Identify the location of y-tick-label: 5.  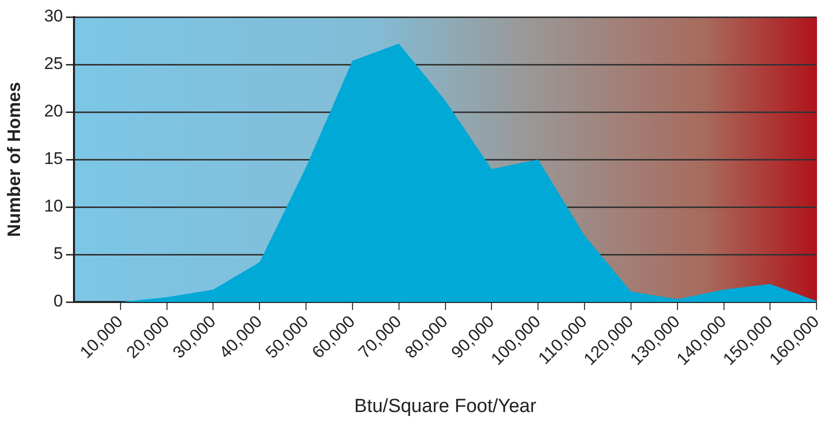
(58, 254).